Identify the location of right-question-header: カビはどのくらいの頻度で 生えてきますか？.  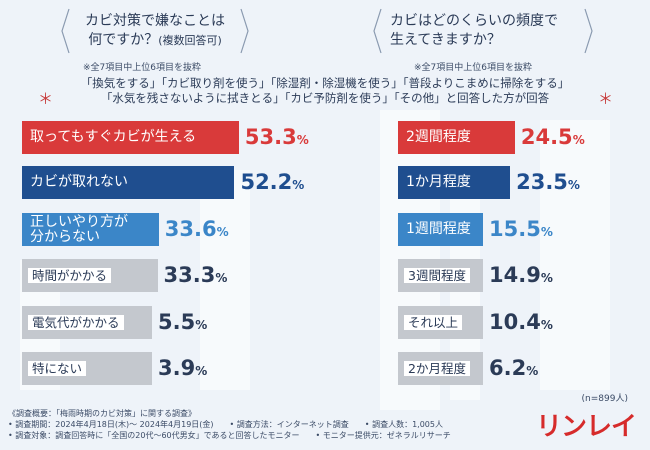
(483, 31).